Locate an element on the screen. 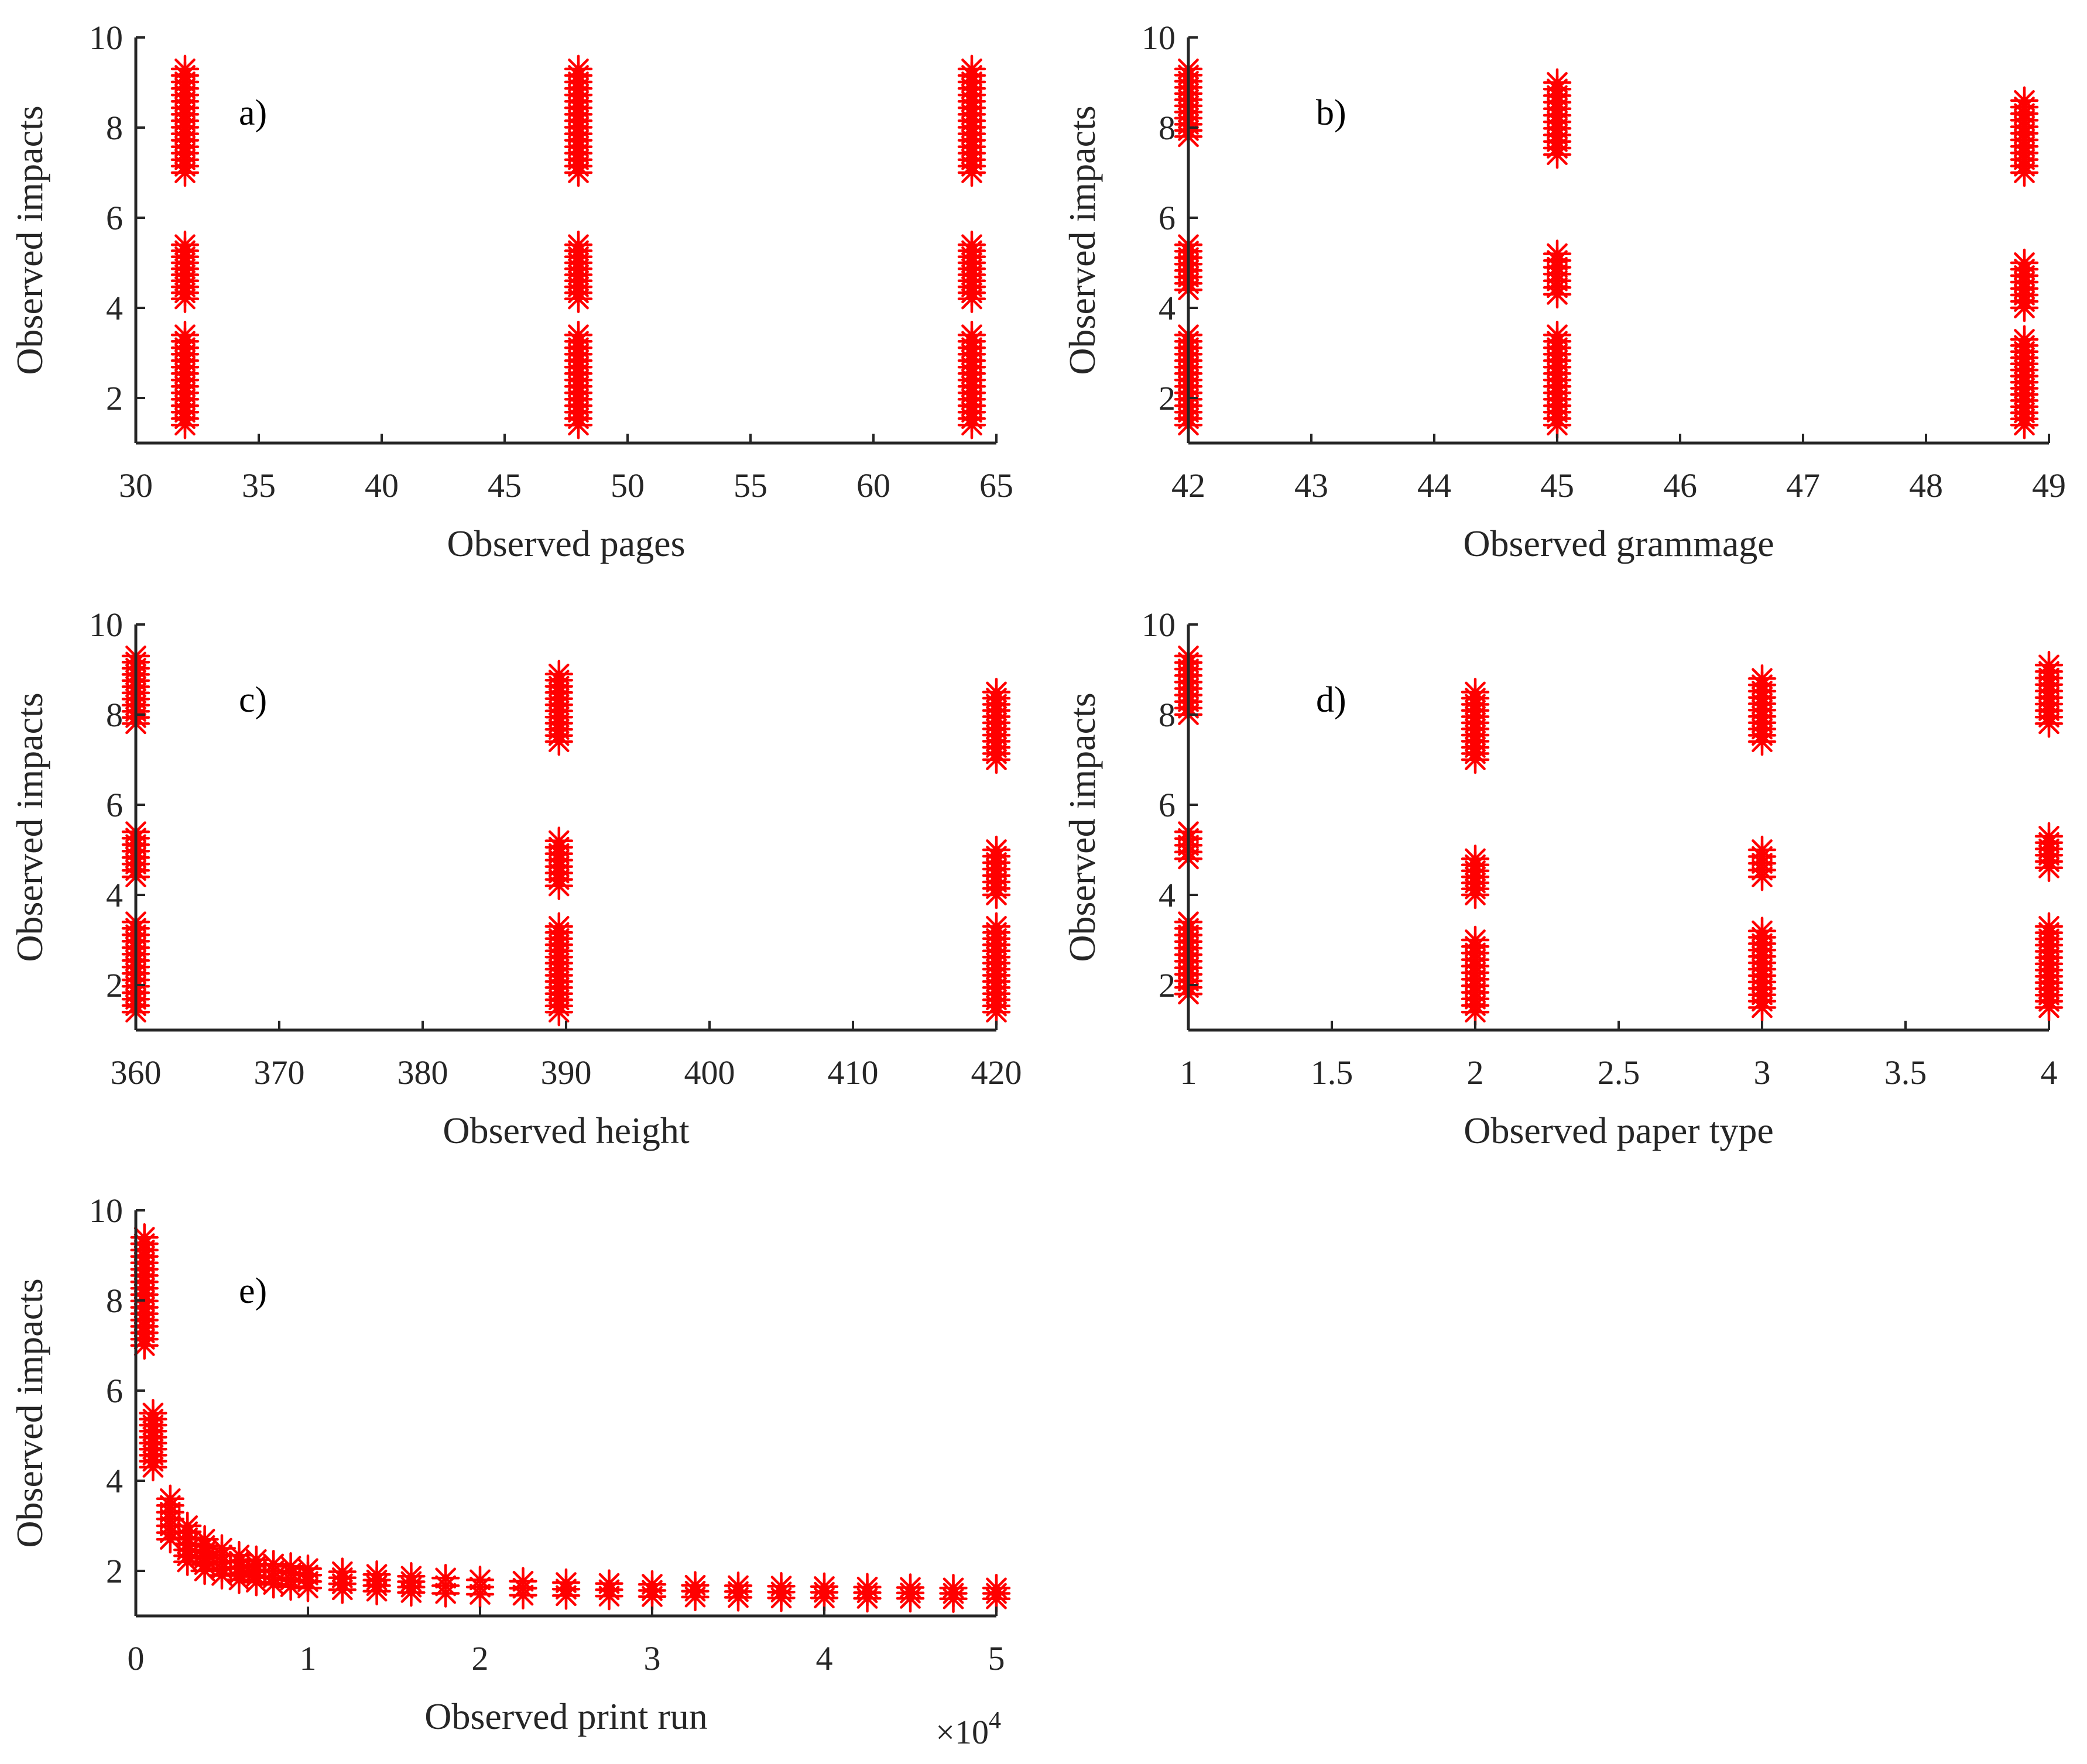 Image resolution: width=2087 pixels, height=1764 pixels. x-tick-label-d-4: 3 is located at coordinates (1762, 1073).